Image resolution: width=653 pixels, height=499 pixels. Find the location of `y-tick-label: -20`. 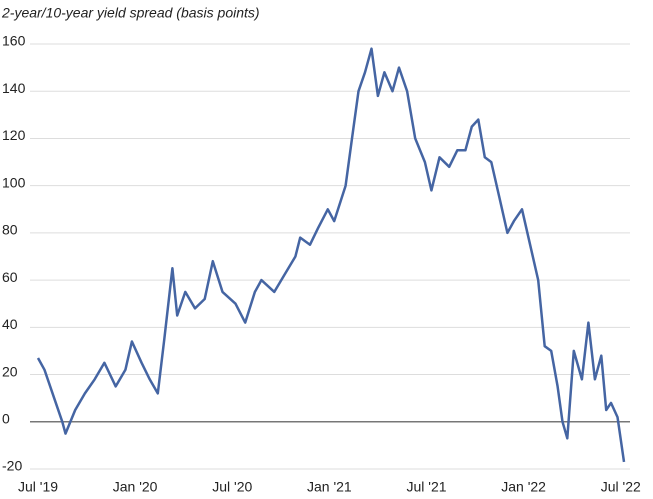

y-tick-label: -20 is located at coordinates (12, 466).